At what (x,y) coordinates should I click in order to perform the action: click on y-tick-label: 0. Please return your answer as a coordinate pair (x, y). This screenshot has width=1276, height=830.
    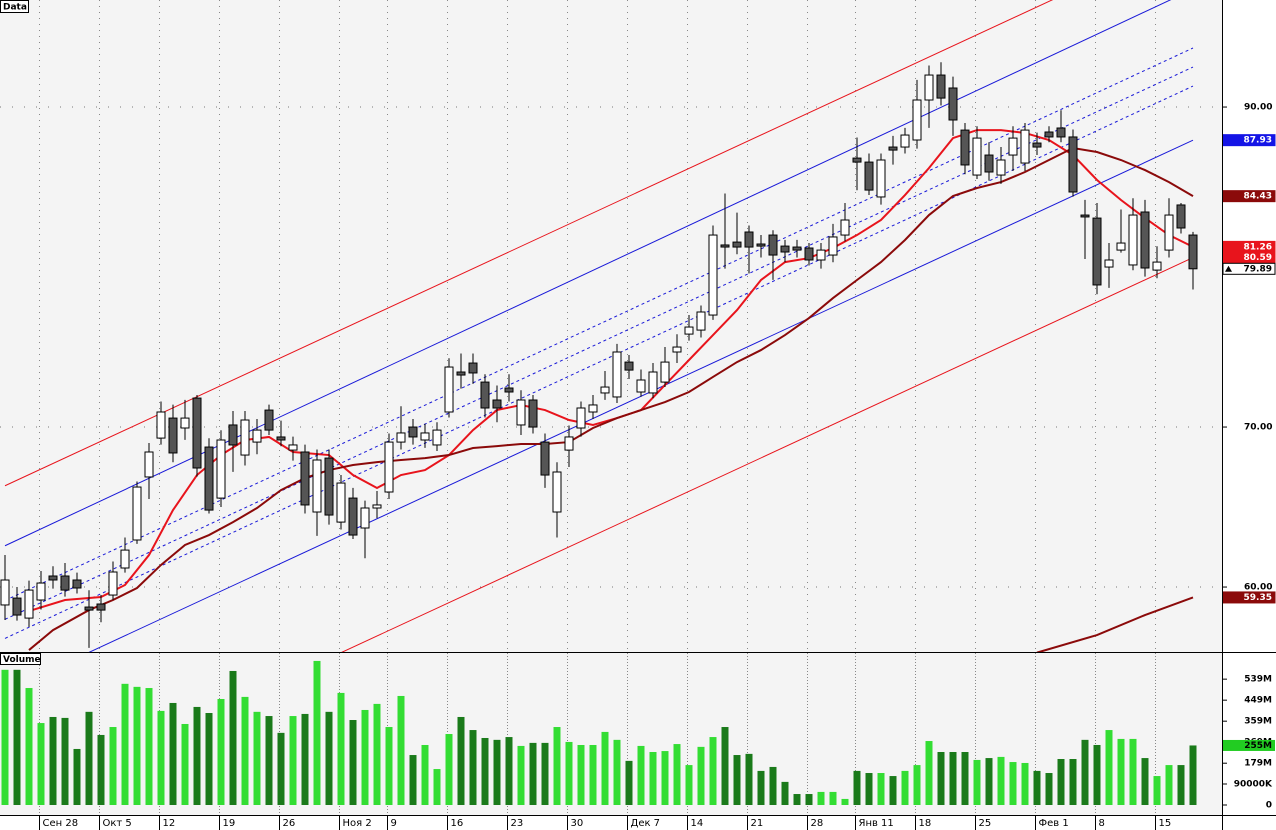
    Looking at the image, I should click on (1269, 806).